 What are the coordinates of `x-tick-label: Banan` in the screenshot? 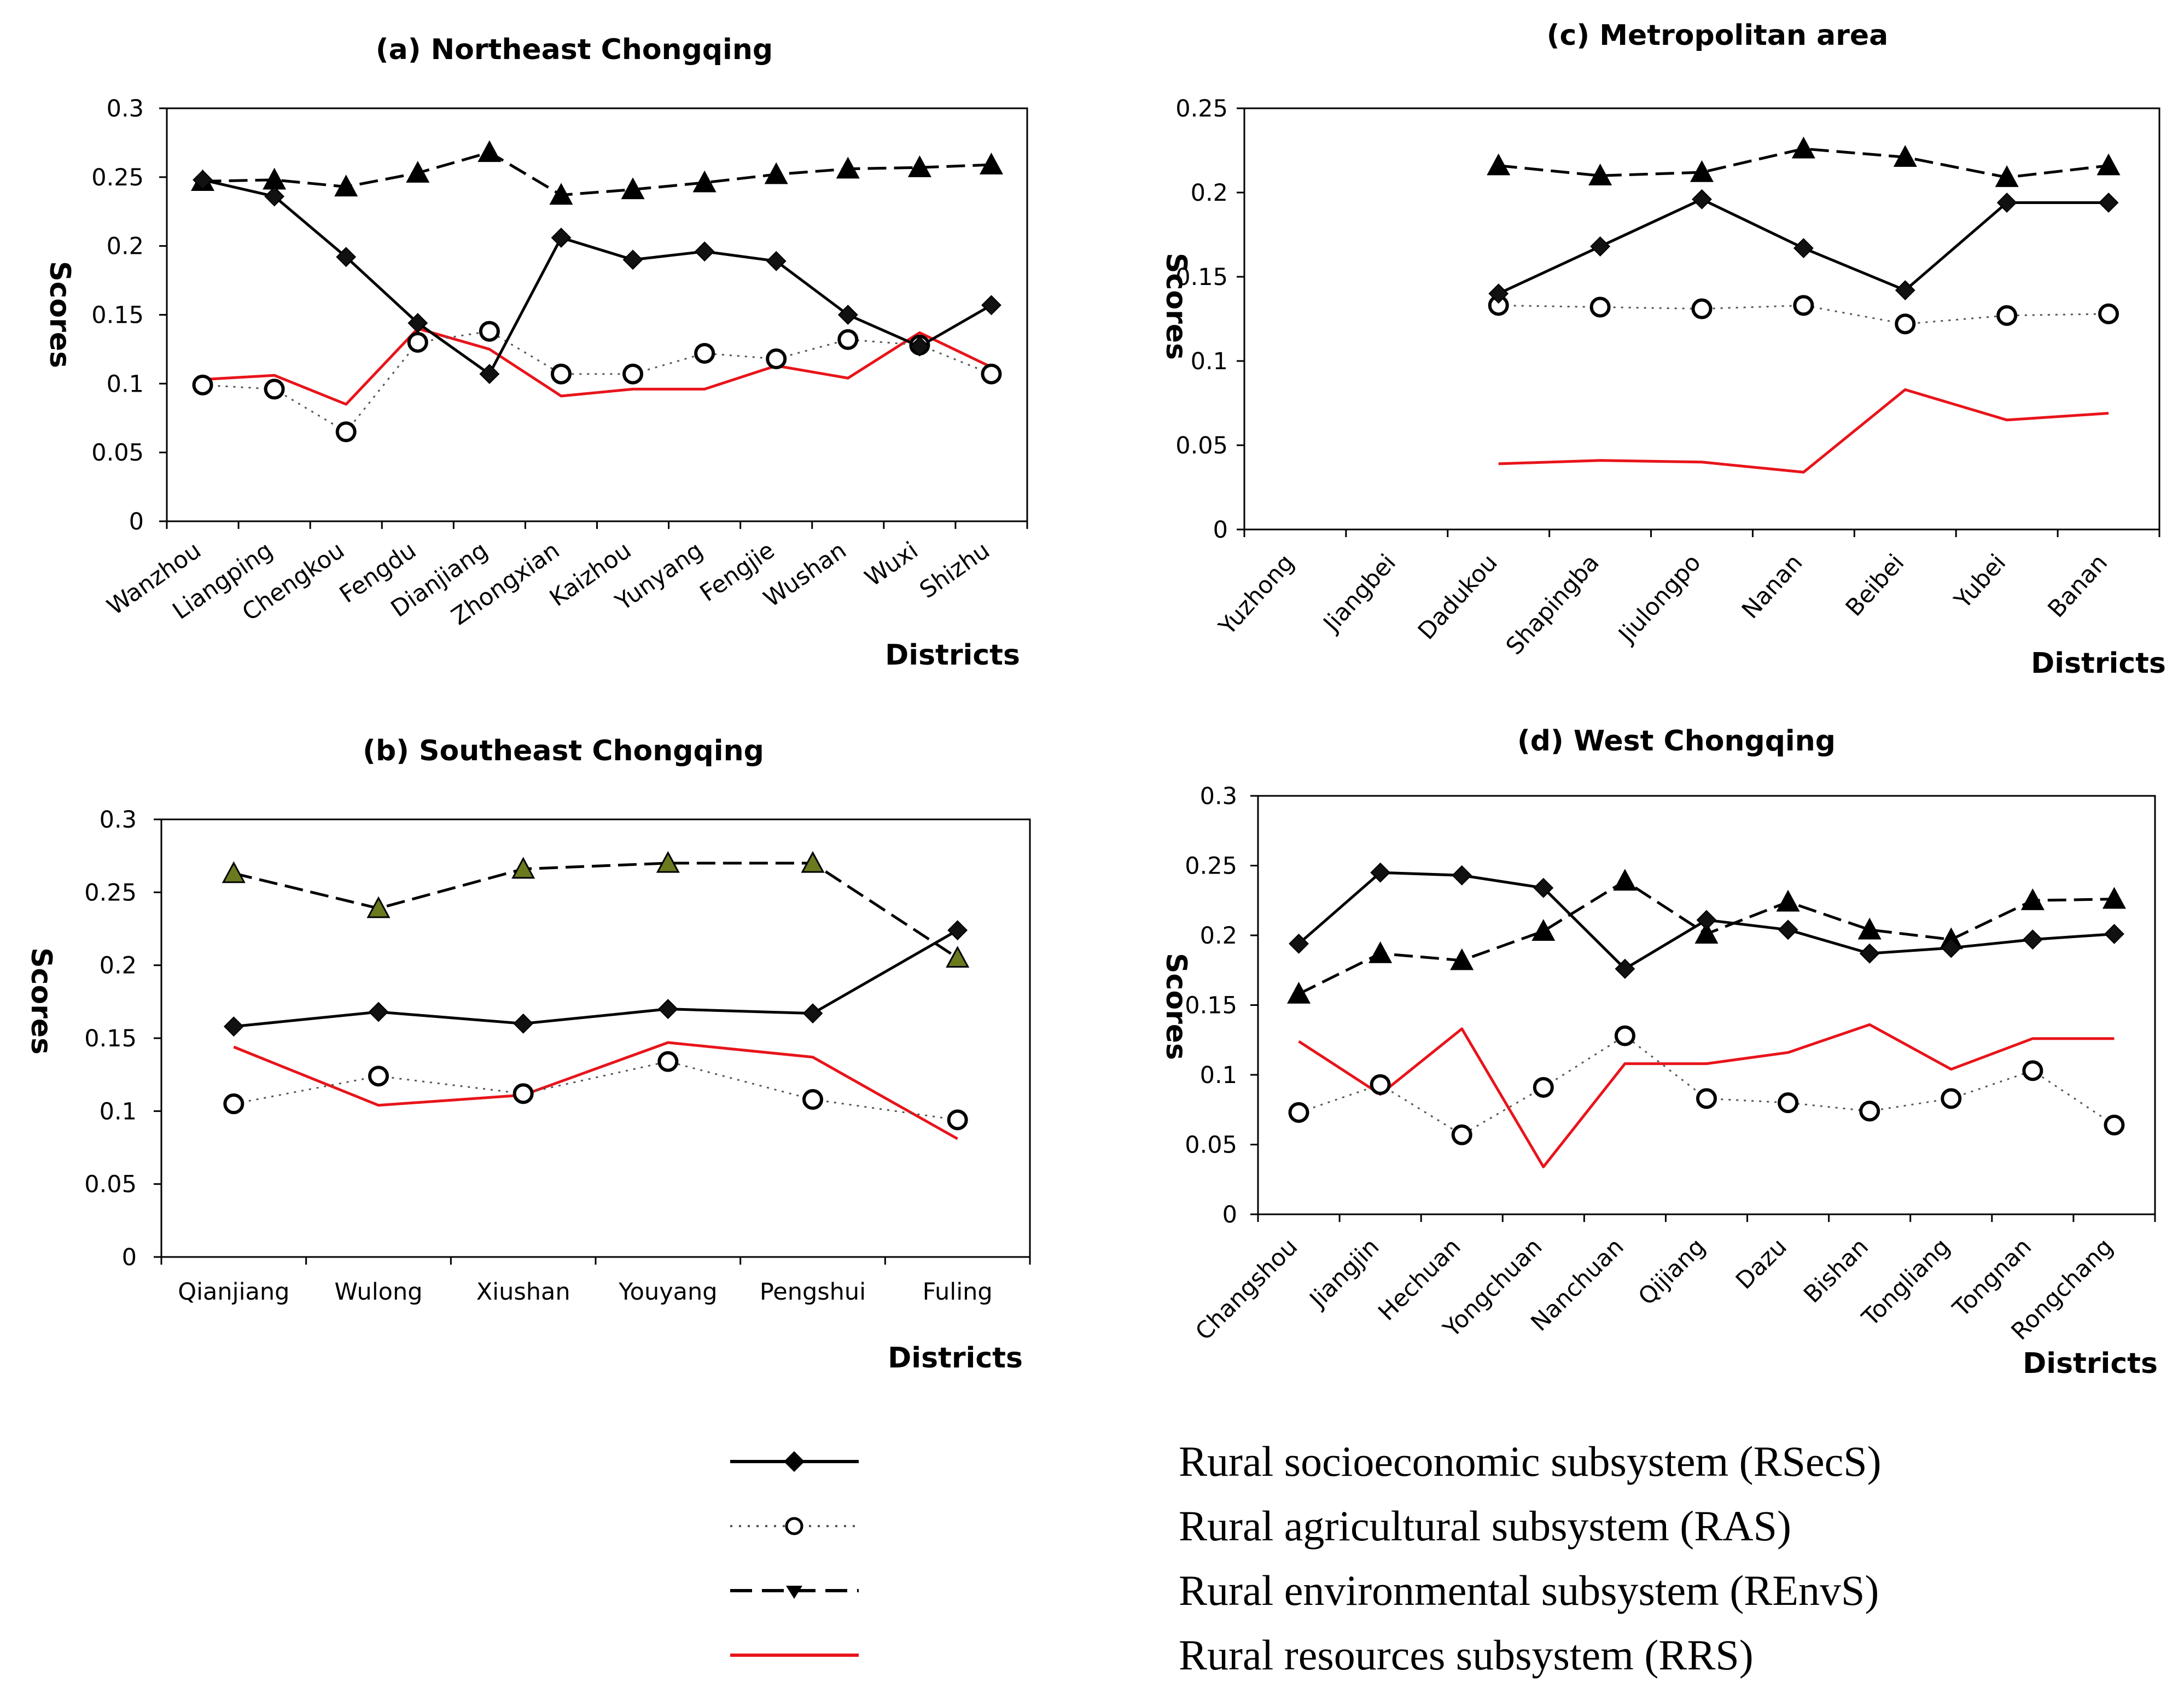 It's located at (2078, 586).